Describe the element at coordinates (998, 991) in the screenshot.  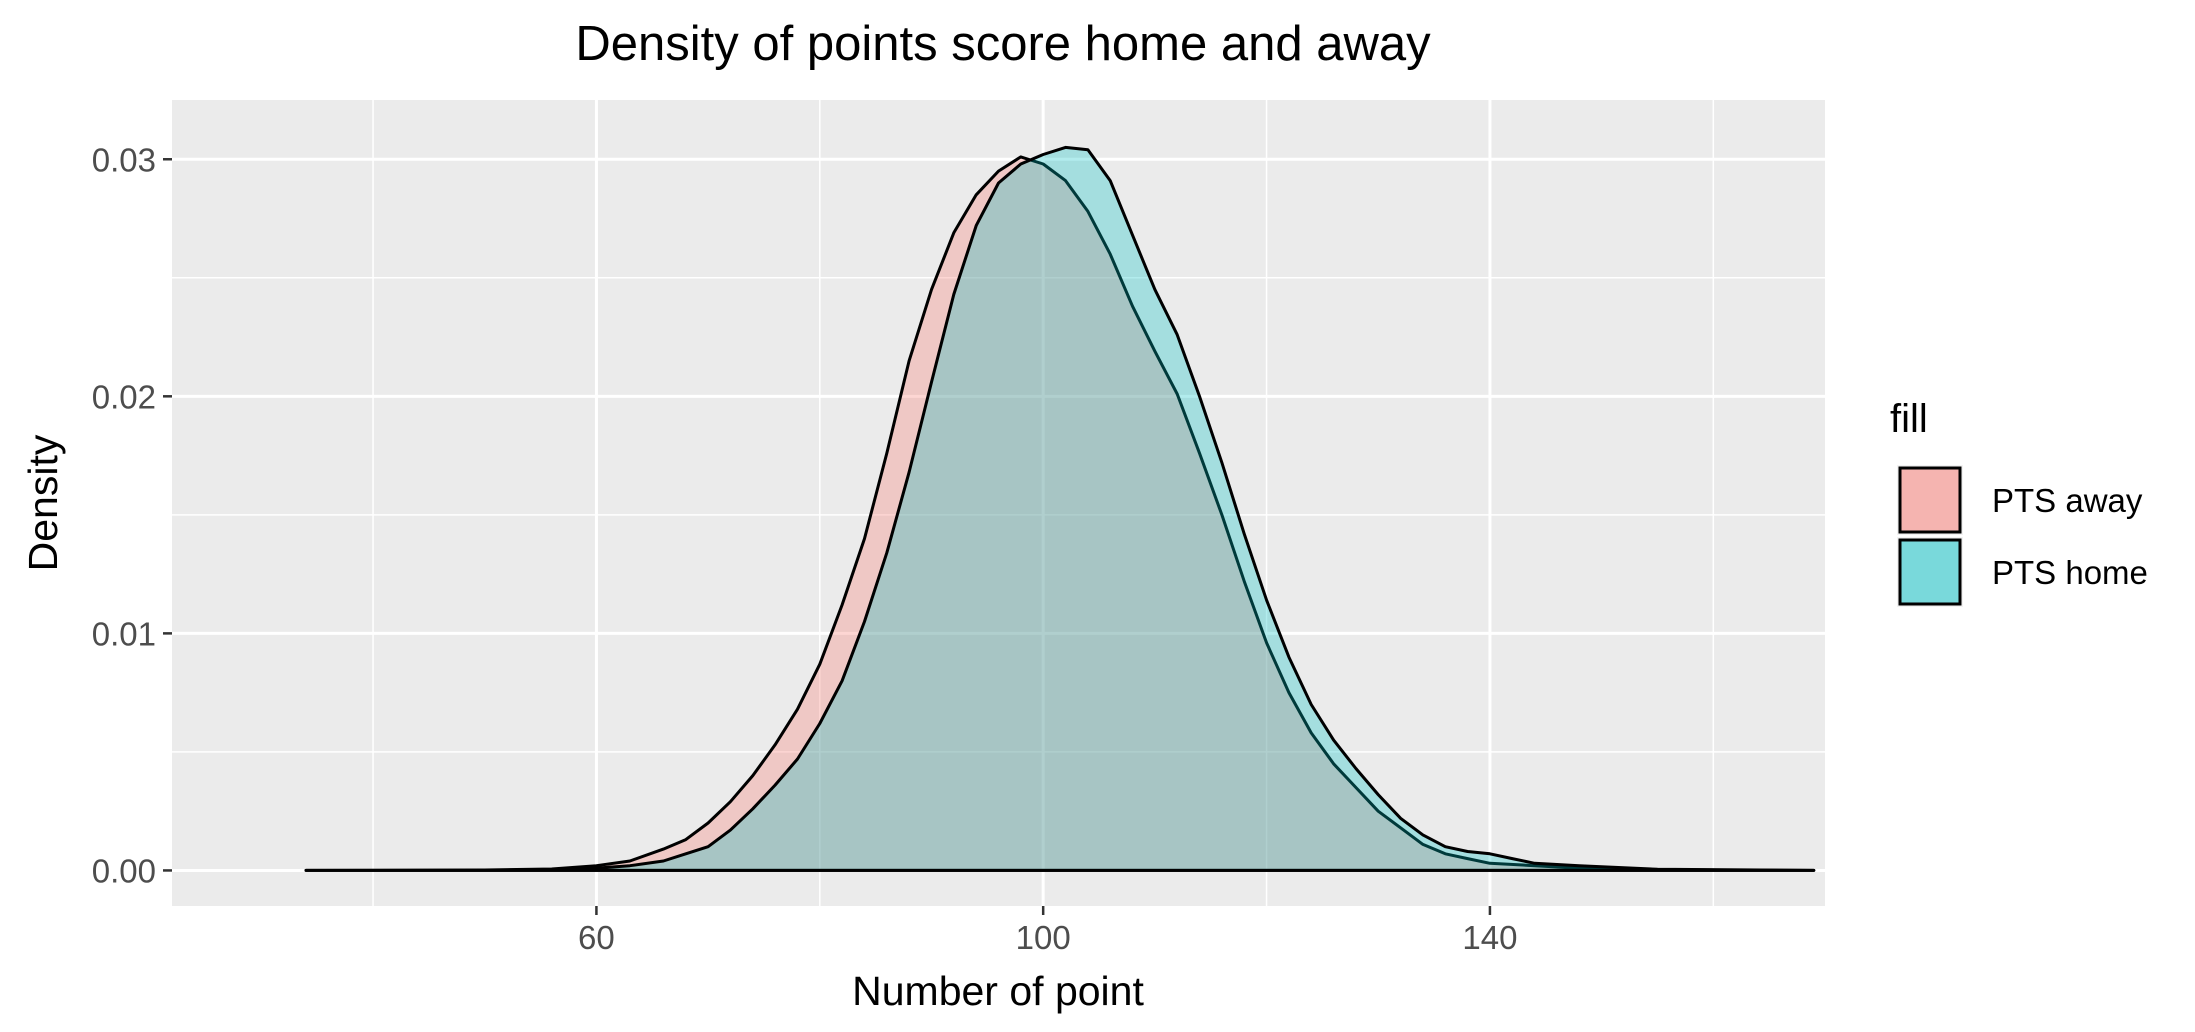
I see `x-axis-title: Number of point` at that location.